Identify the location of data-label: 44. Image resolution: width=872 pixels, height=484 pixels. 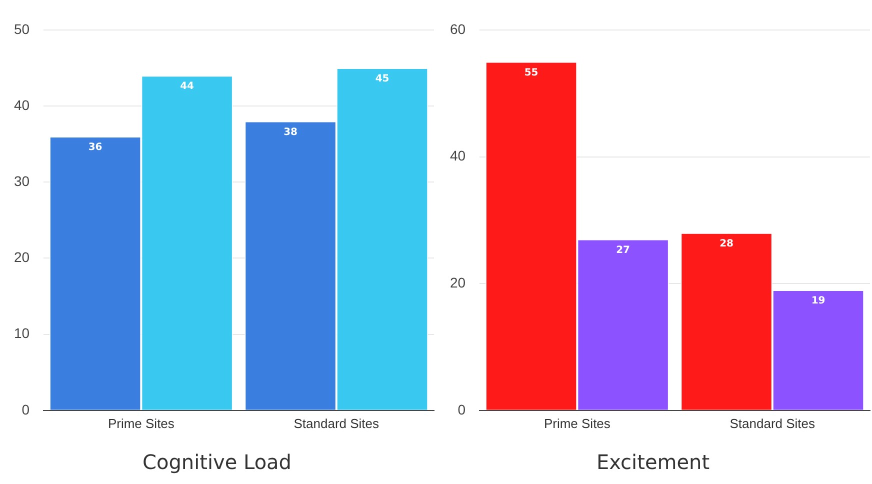
(187, 86).